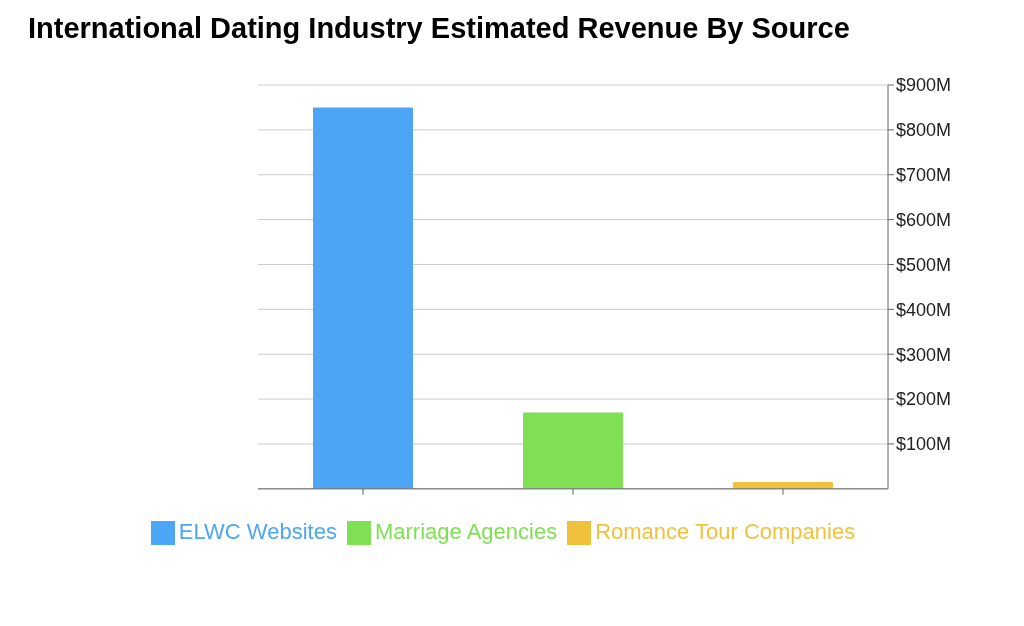 The width and height of the screenshot is (1024, 626). What do you see at coordinates (924, 399) in the screenshot?
I see `y-tick-label: $200M` at bounding box center [924, 399].